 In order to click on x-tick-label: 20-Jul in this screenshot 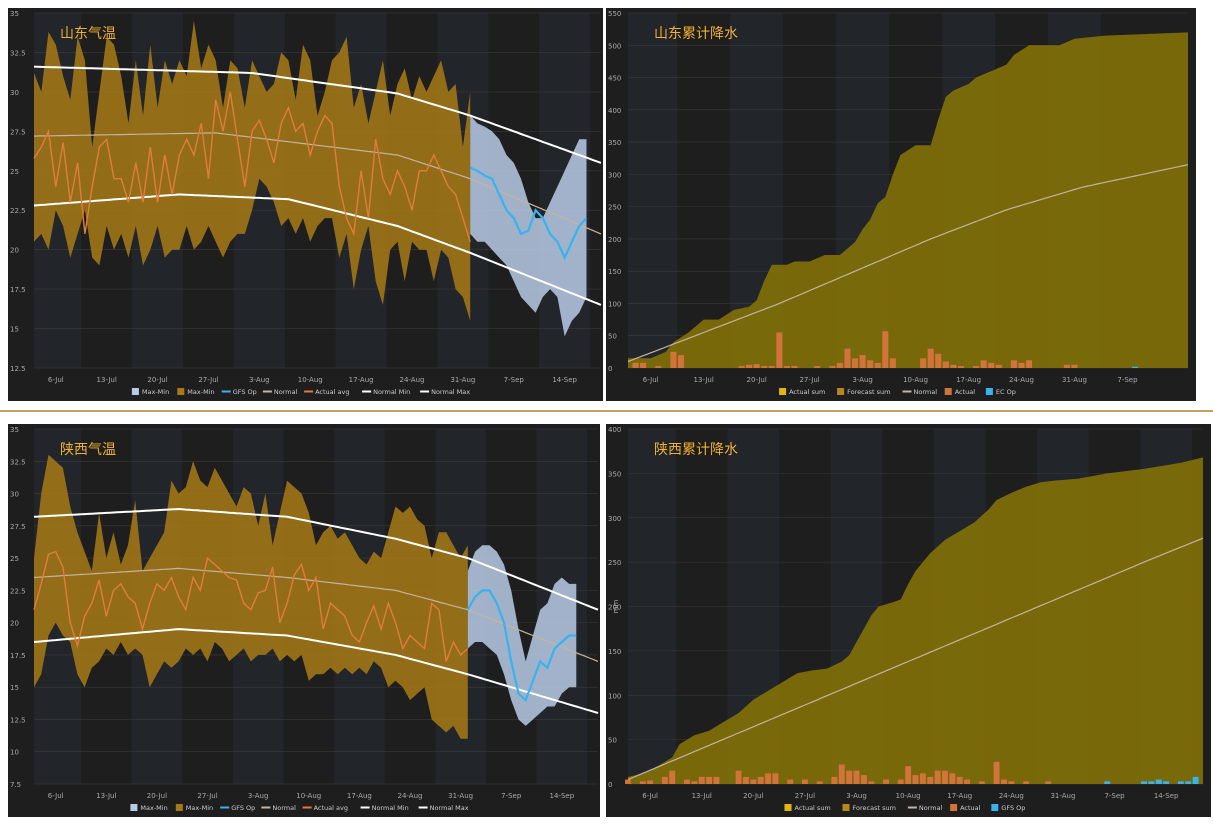, I will do `click(157, 796)`.